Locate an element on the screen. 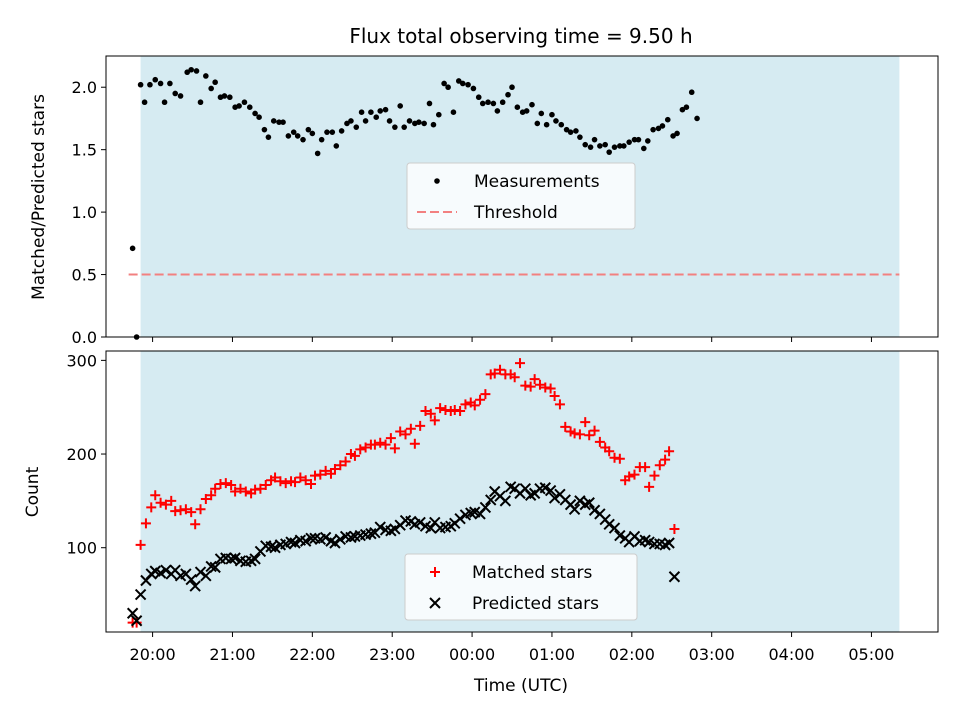 The image size is (960, 724). x-tick-label: 20:00 is located at coordinates (153, 654).